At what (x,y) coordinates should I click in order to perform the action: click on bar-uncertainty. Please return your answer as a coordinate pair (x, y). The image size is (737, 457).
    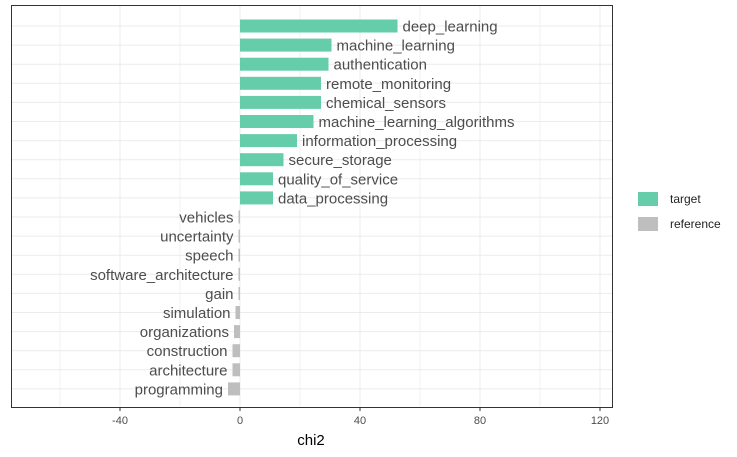
    Looking at the image, I should click on (239, 236).